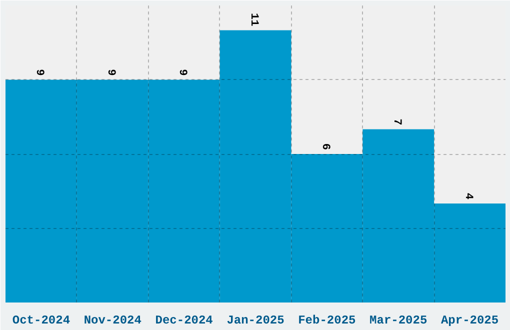 The width and height of the screenshot is (510, 330). I want to click on x-tick-label: Mar-2025, so click(399, 321).